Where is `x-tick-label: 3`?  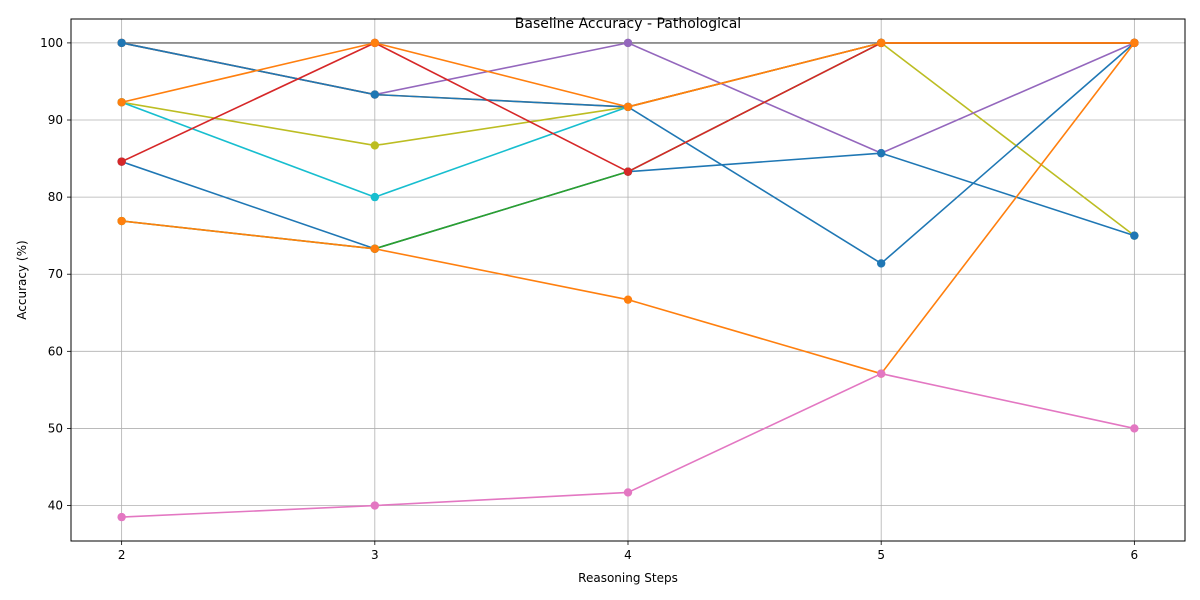
x-tick-label: 3 is located at coordinates (375, 555).